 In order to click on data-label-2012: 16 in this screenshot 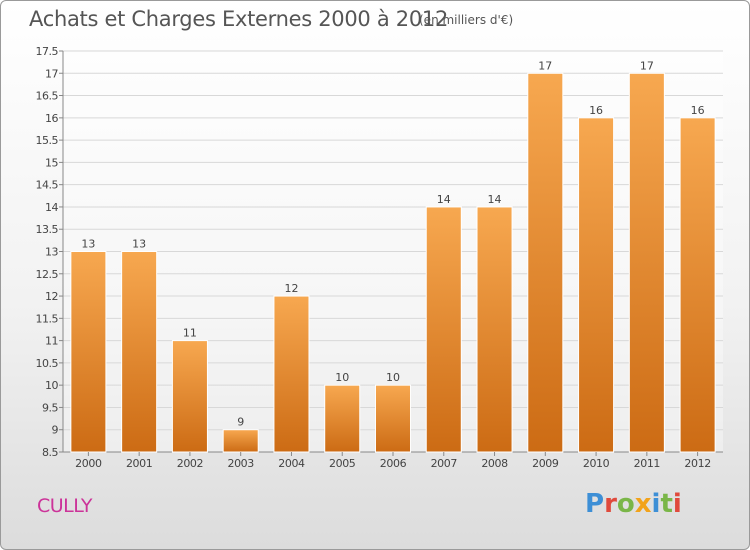, I will do `click(698, 110)`.